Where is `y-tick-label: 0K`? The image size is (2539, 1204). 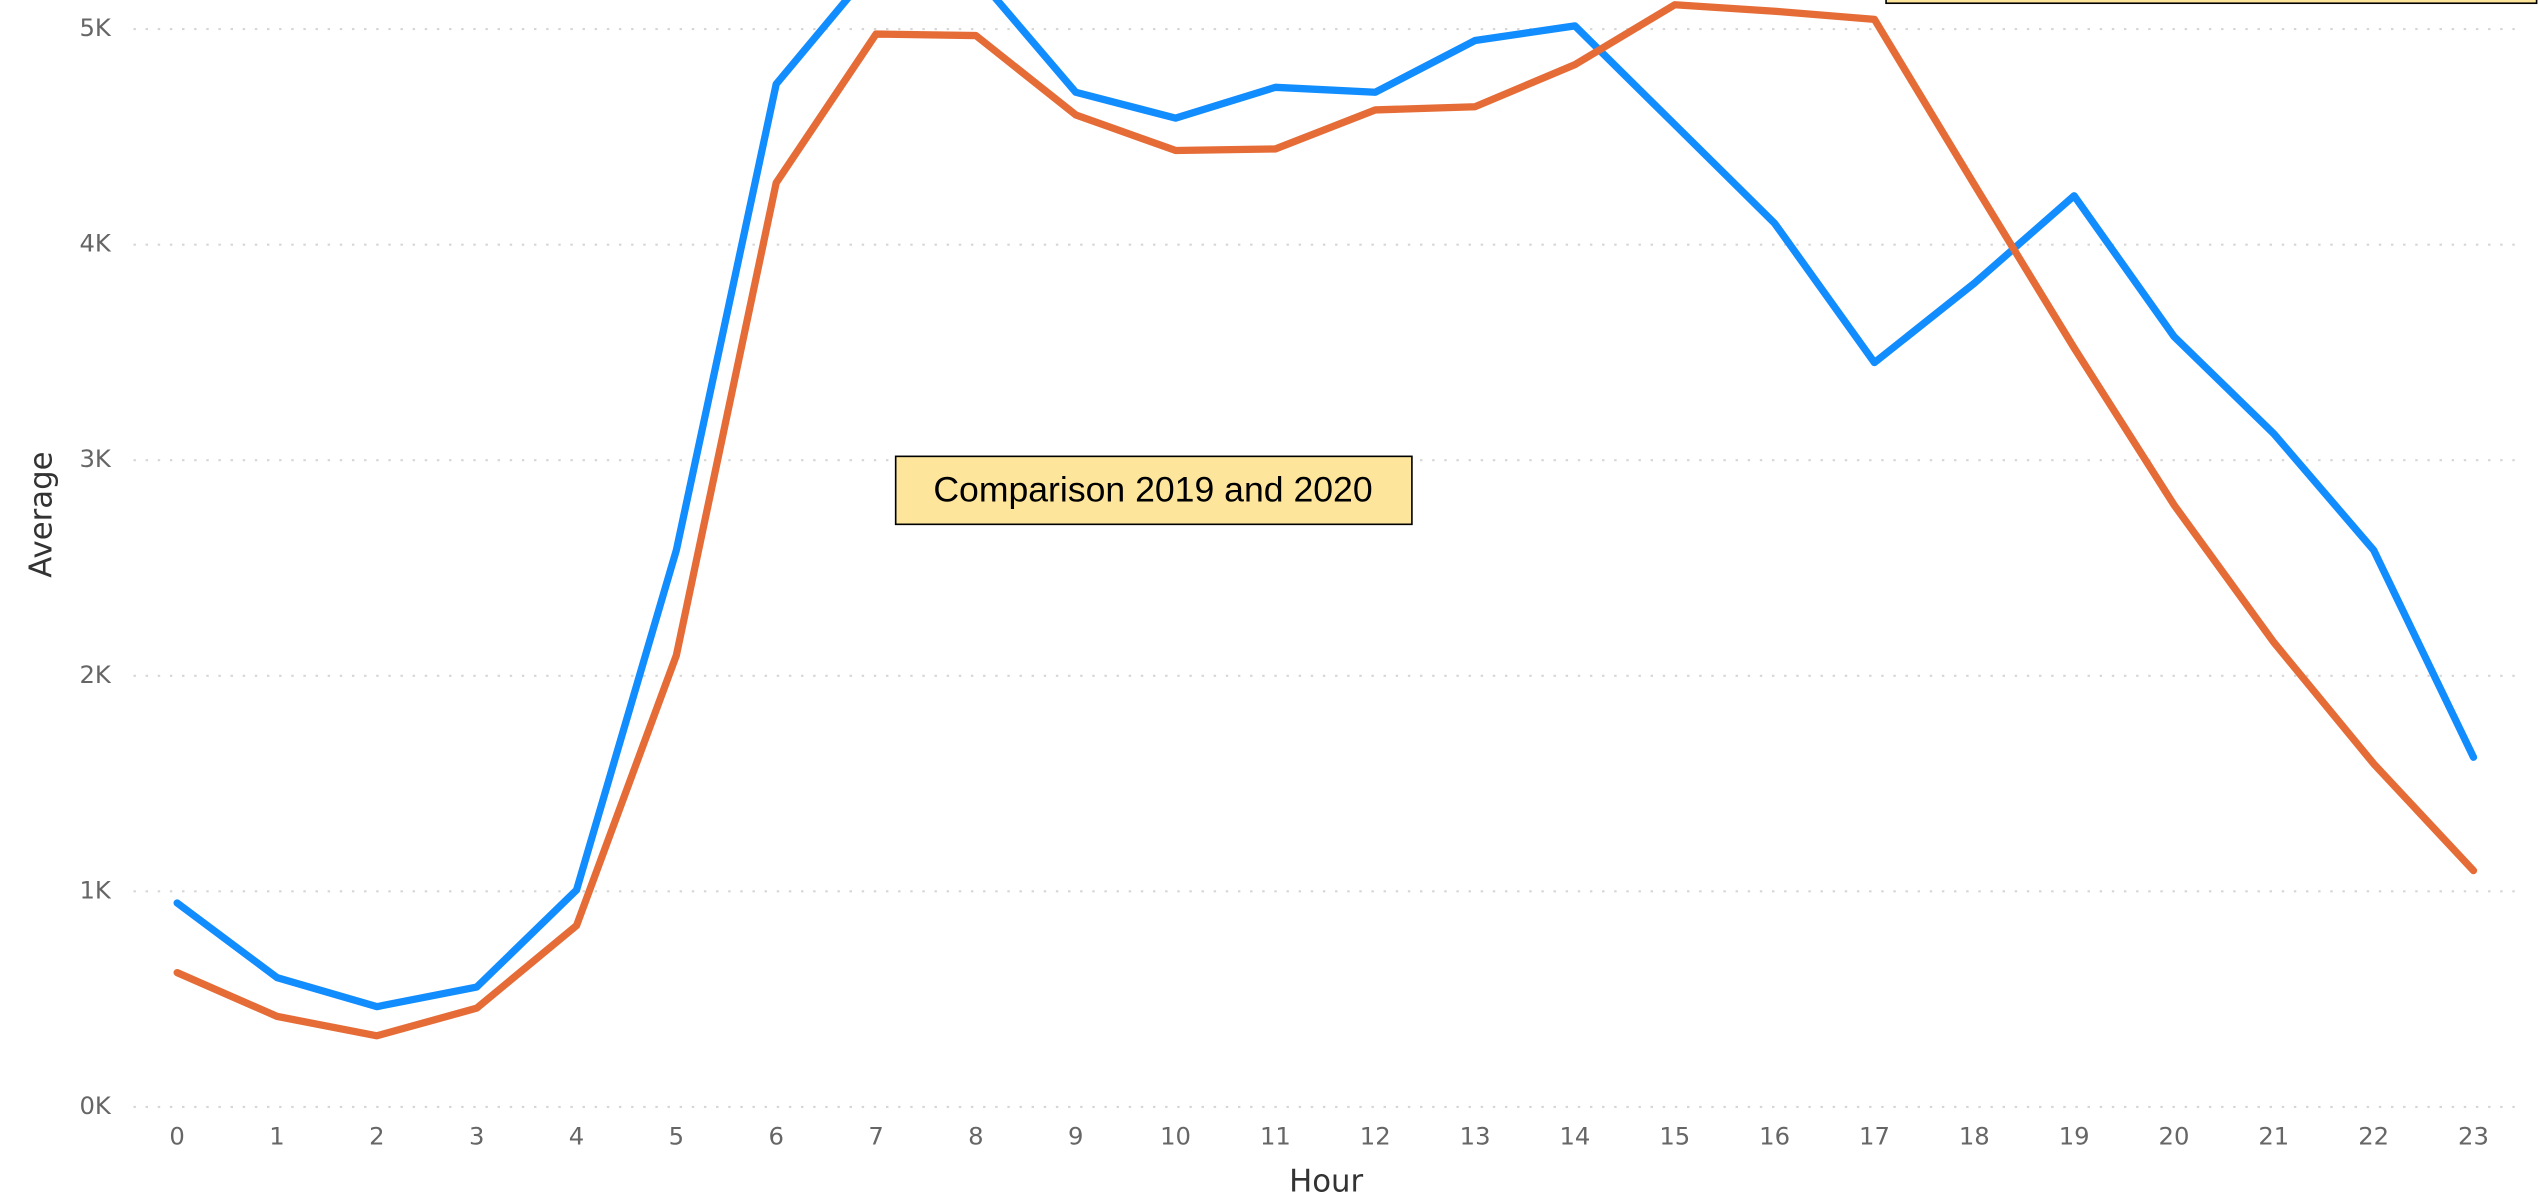
y-tick-label: 0K is located at coordinates (95, 1105).